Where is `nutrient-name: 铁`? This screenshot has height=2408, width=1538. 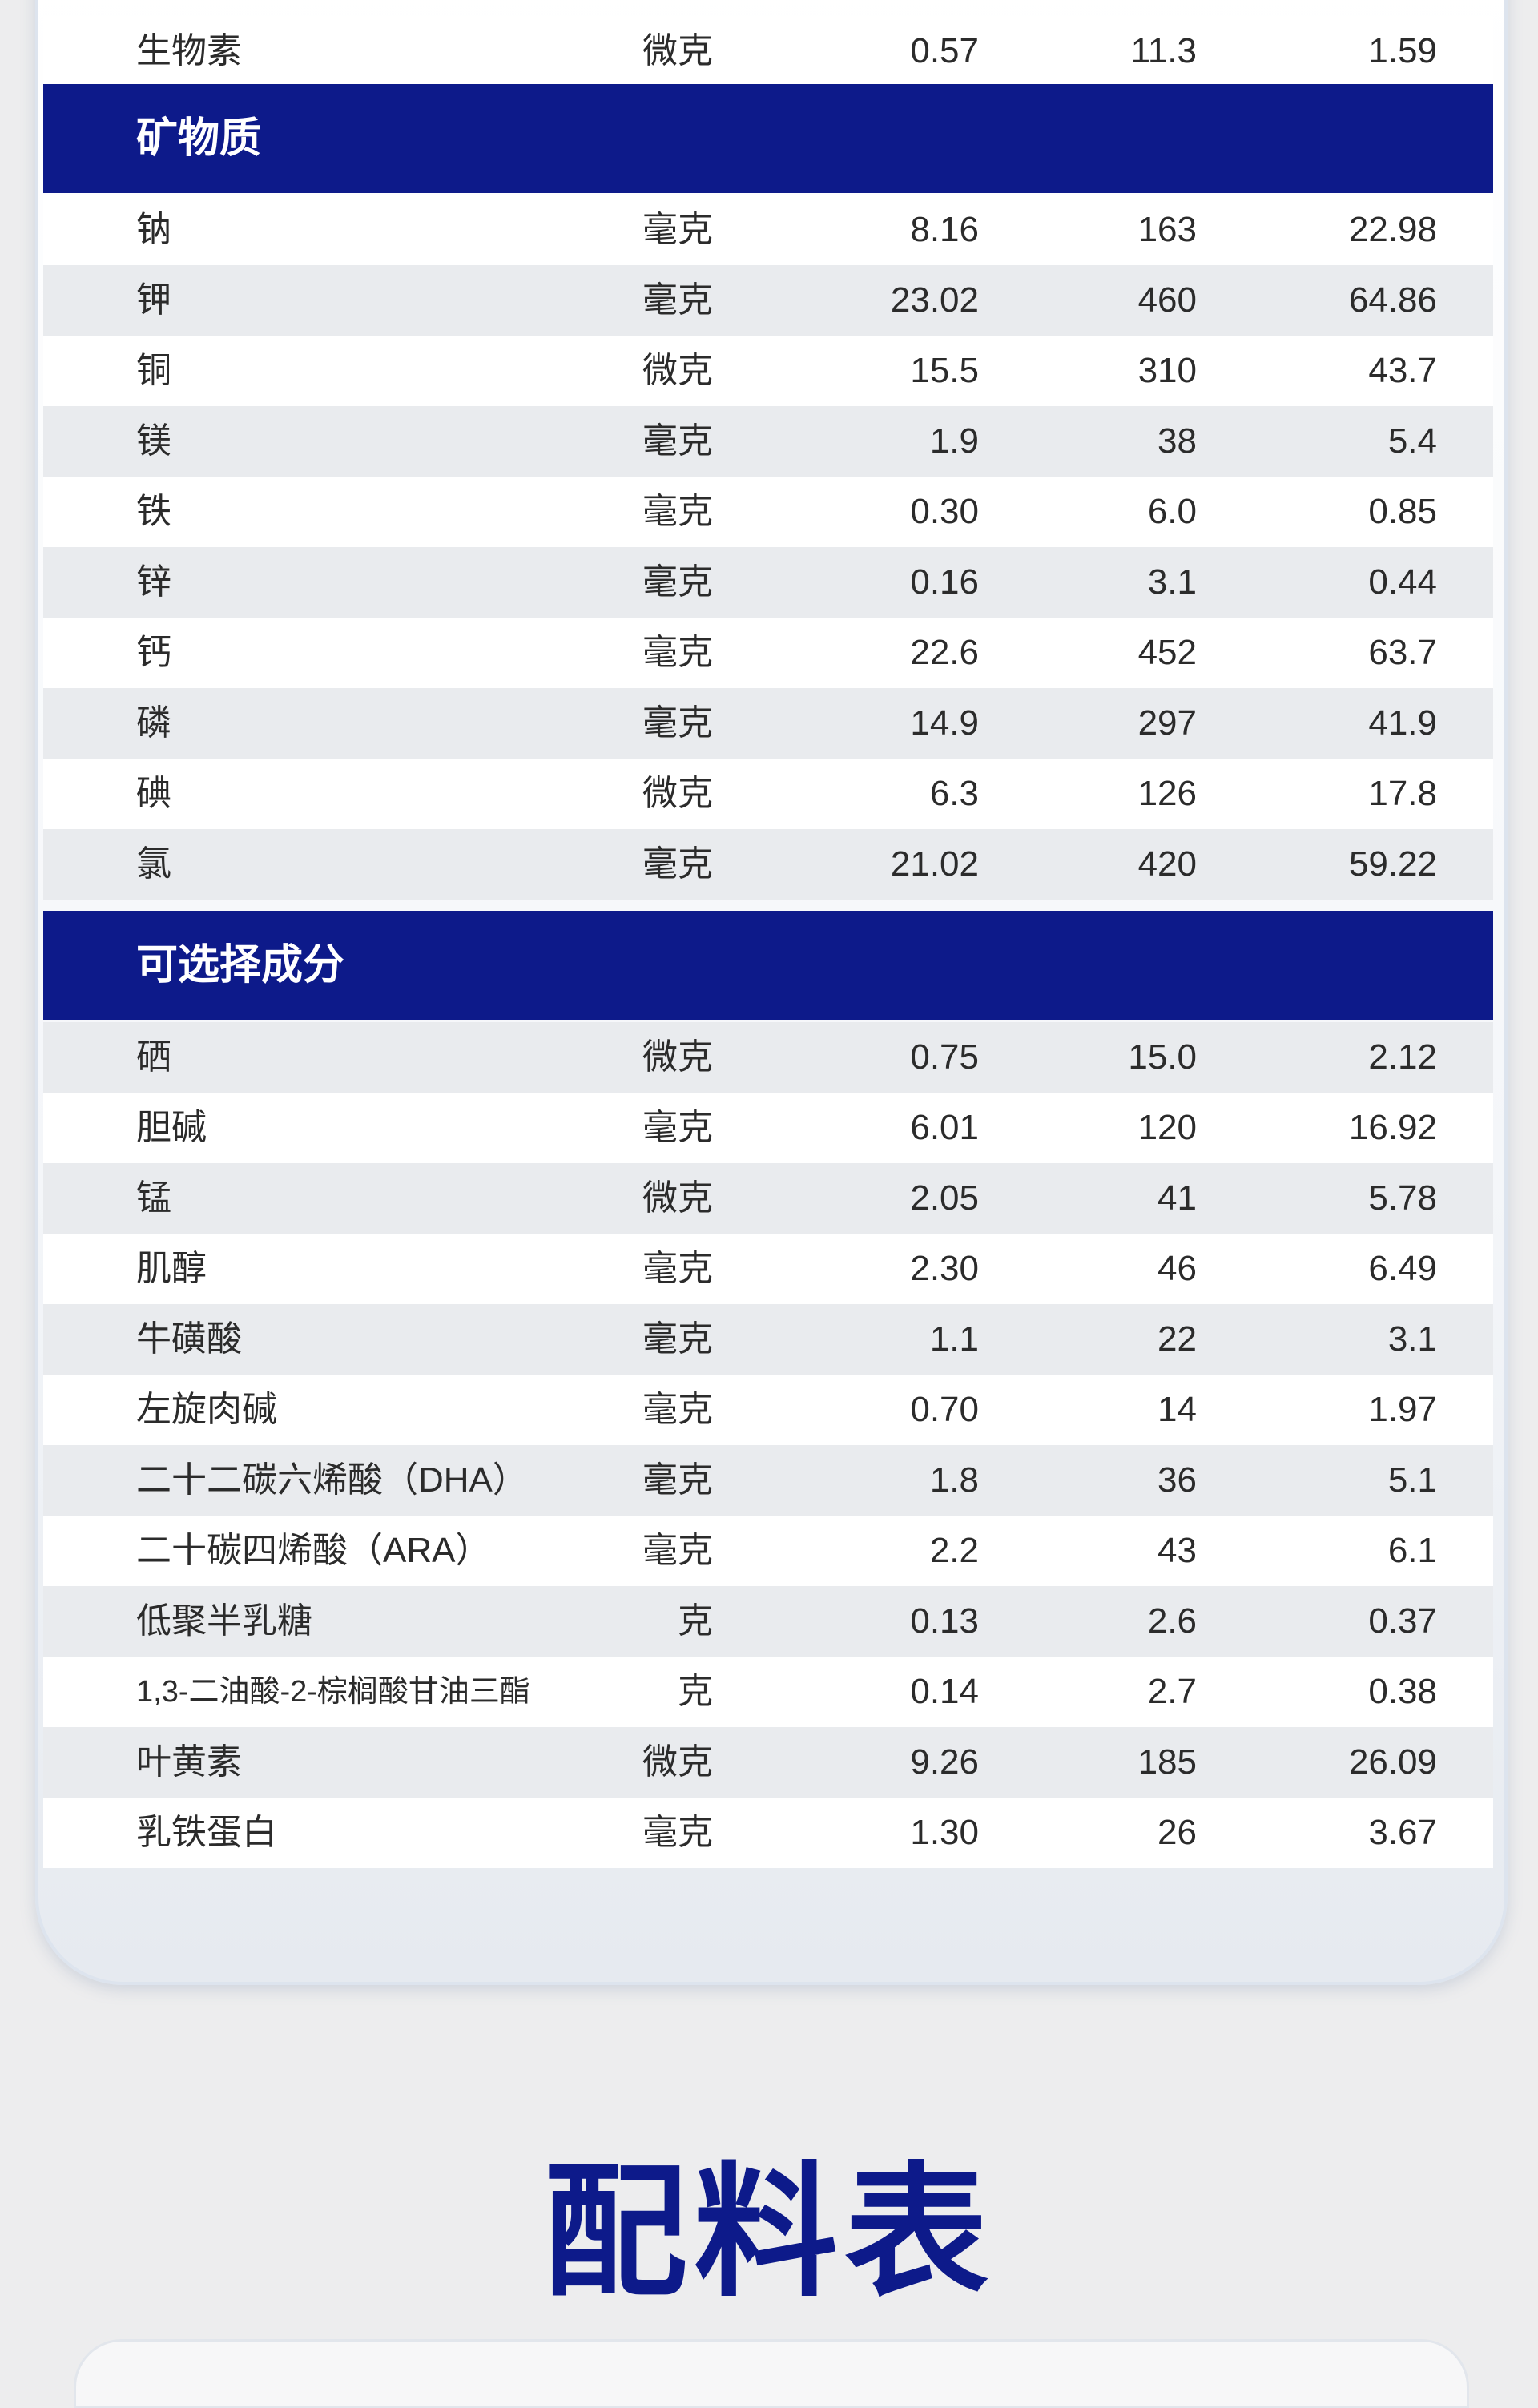
nutrient-name: 铁 is located at coordinates (153, 511).